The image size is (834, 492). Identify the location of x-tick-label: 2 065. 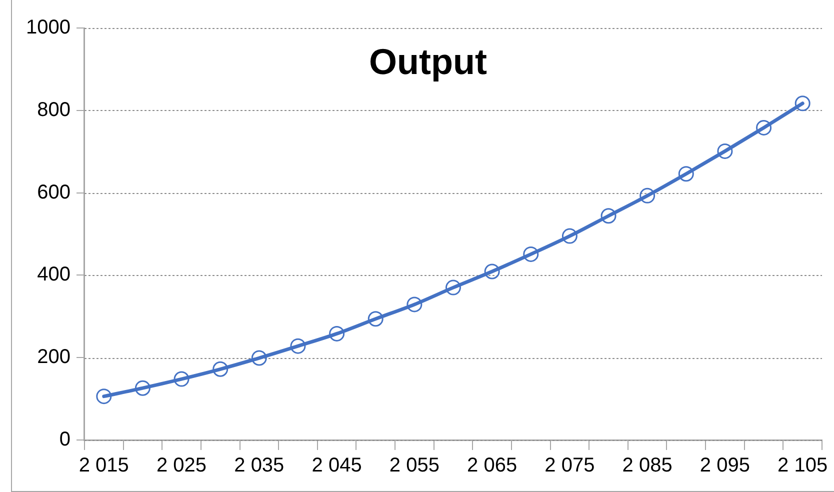
(492, 465).